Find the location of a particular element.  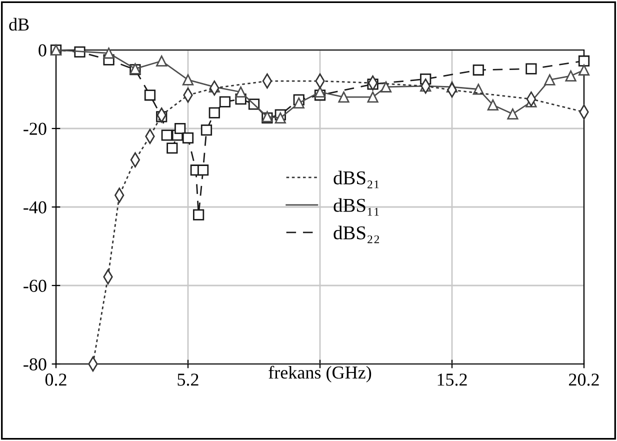

y-axis-title: dB is located at coordinates (19, 24).